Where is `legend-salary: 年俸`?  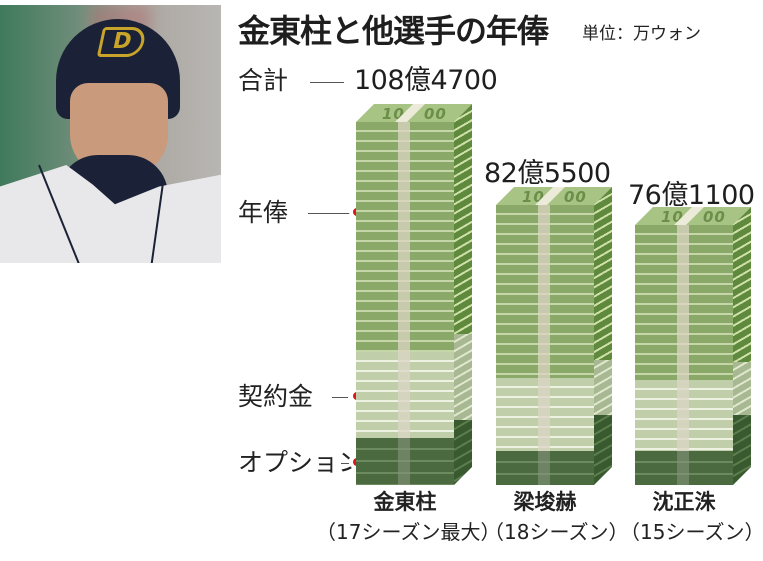
legend-salary: 年俸 is located at coordinates (263, 212).